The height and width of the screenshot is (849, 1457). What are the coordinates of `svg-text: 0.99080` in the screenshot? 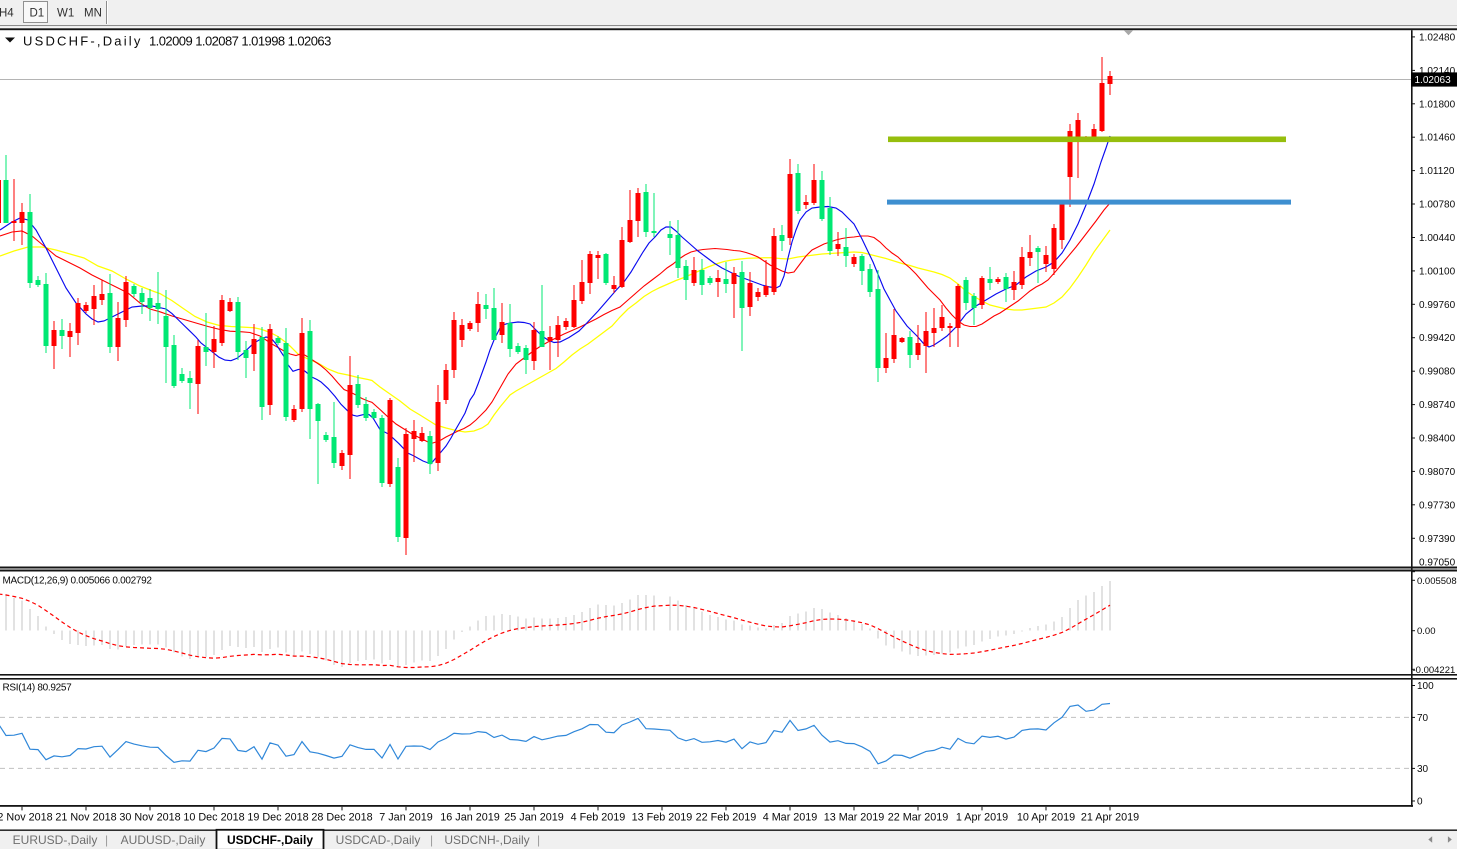 It's located at (1437, 372).